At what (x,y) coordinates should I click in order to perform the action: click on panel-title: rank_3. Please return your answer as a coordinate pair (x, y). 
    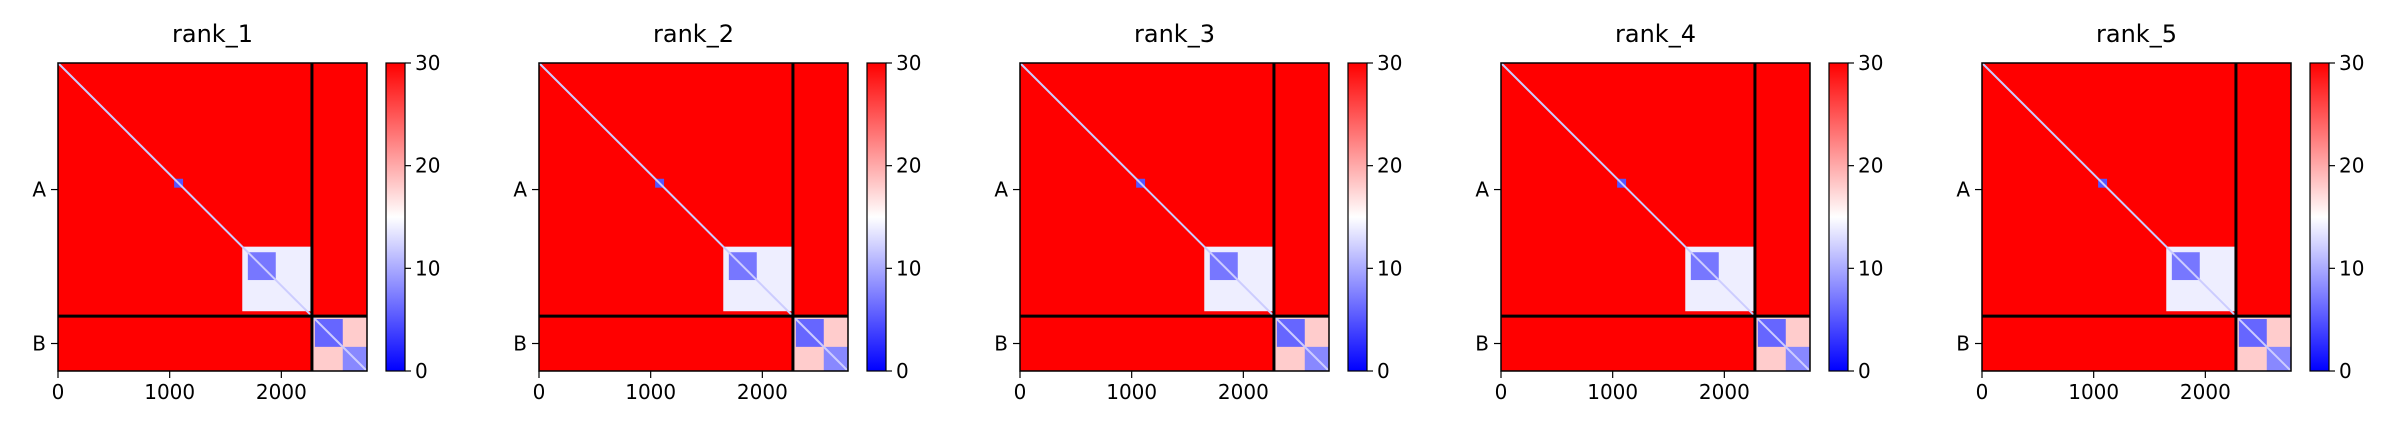
    Looking at the image, I should click on (1174, 34).